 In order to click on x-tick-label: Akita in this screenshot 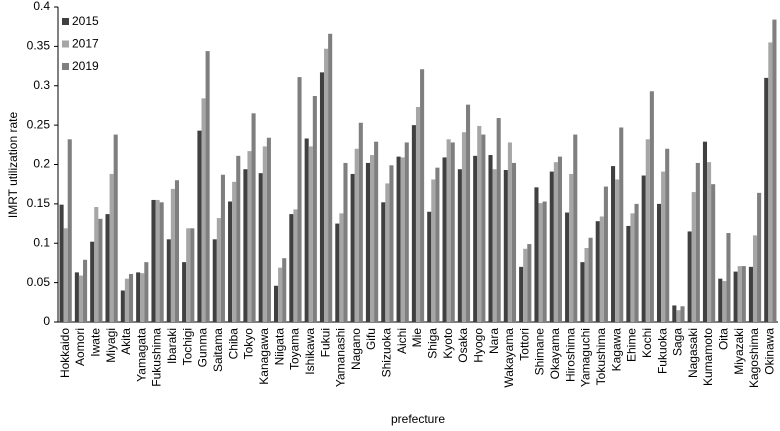, I will do `click(126, 341)`.